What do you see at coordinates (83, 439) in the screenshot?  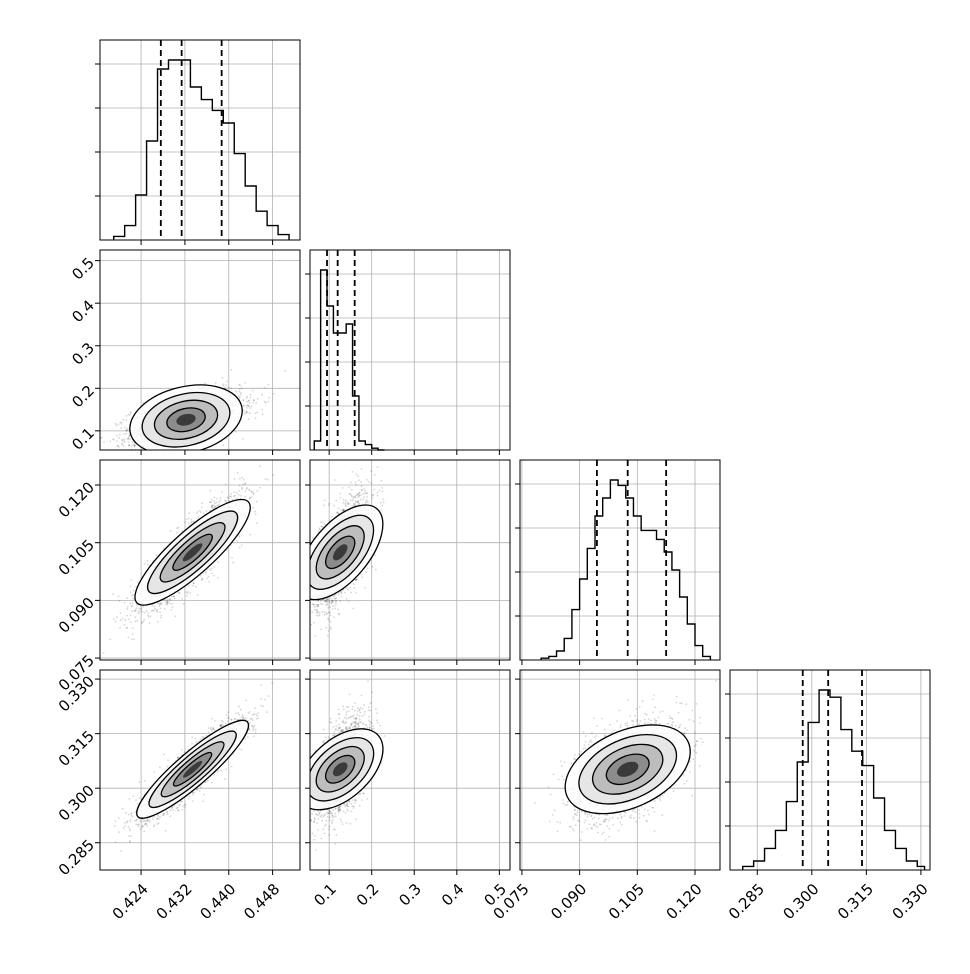 I see `y-tick-label: 0.1` at bounding box center [83, 439].